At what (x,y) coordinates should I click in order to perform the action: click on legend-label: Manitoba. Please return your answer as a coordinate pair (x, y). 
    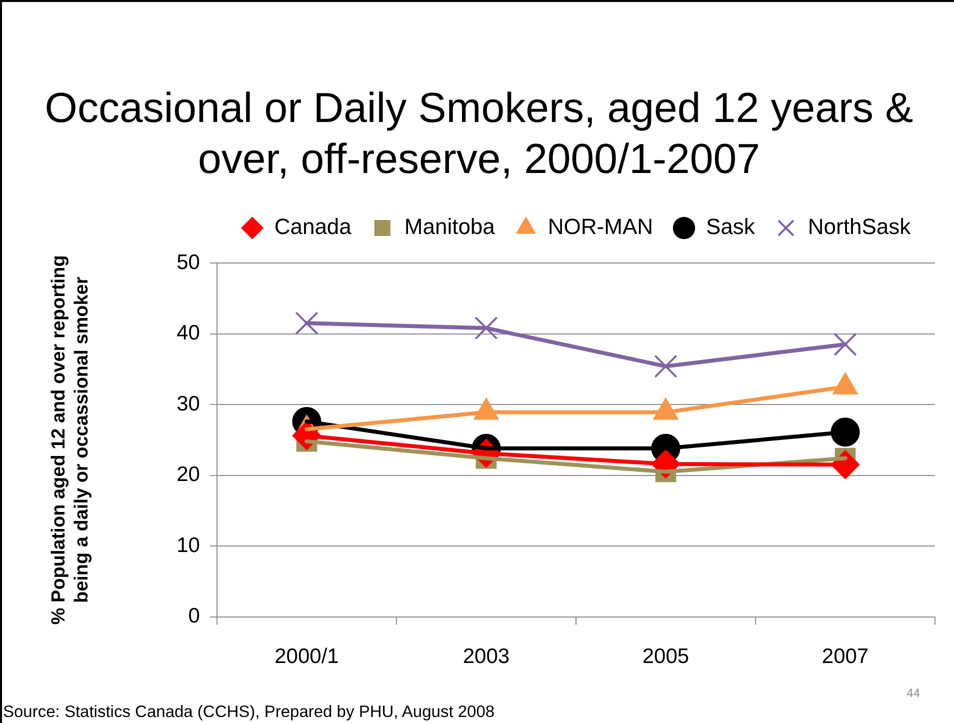
    Looking at the image, I should click on (450, 227).